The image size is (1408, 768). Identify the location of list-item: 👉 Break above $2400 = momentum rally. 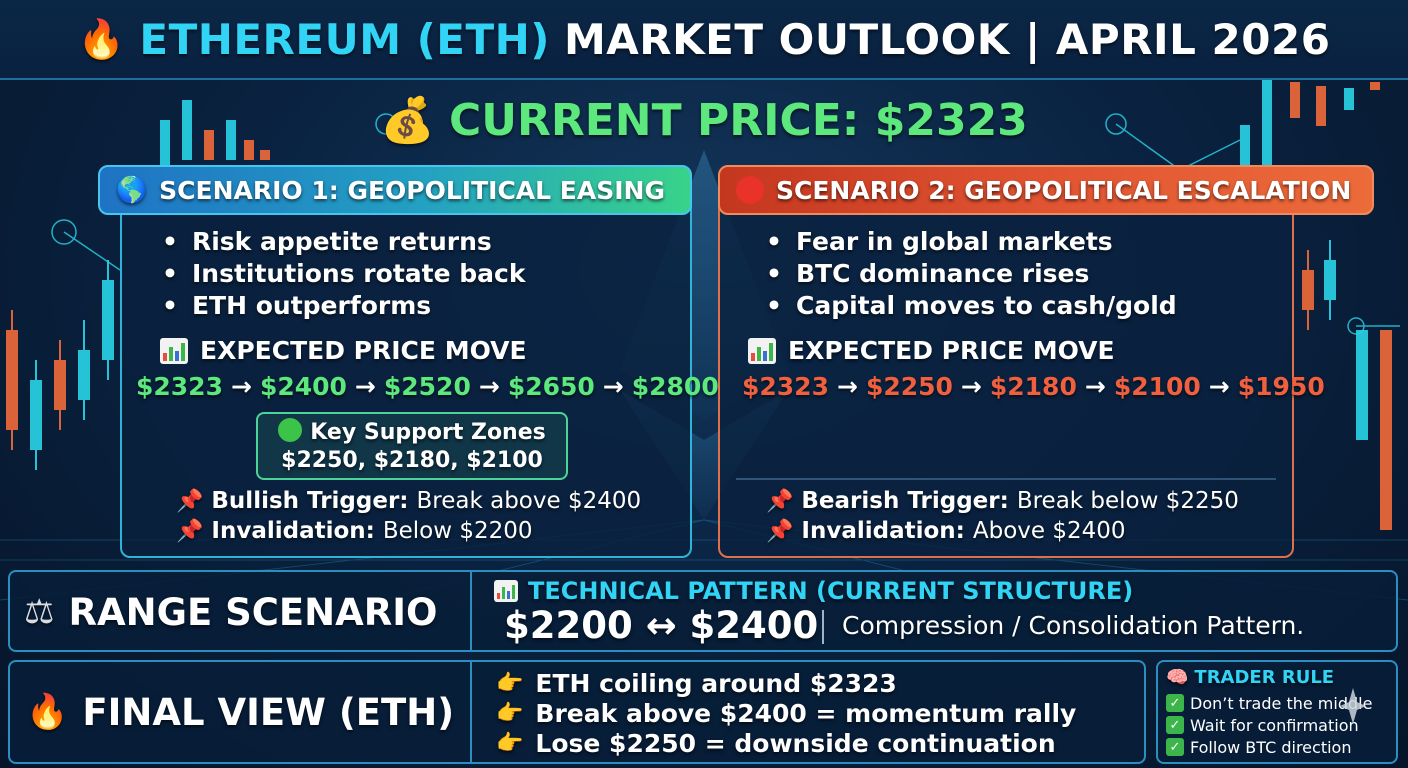
(786, 713).